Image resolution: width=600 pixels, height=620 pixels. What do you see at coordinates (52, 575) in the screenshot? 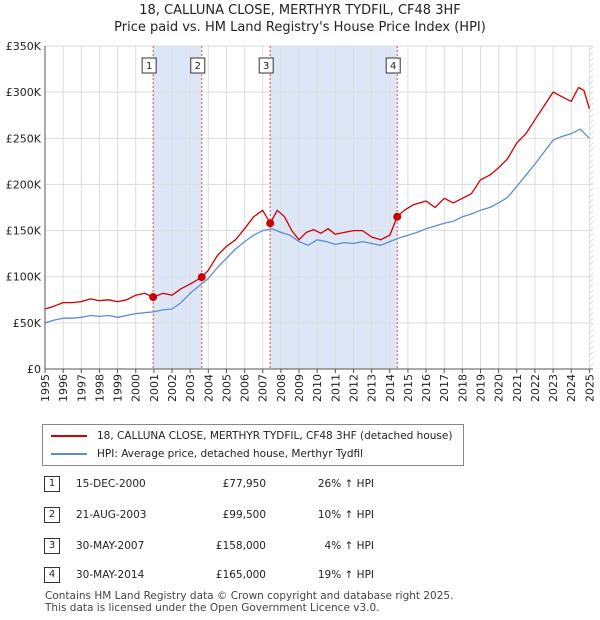
I see `sale-number: 4` at bounding box center [52, 575].